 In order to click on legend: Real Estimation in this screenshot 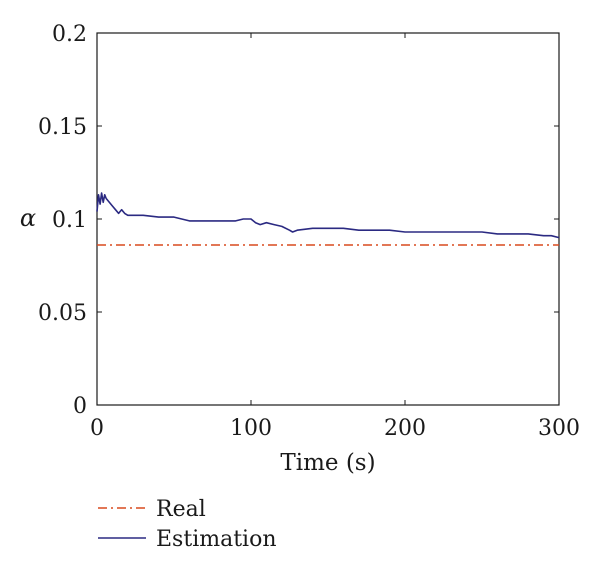, I will do `click(187, 524)`.